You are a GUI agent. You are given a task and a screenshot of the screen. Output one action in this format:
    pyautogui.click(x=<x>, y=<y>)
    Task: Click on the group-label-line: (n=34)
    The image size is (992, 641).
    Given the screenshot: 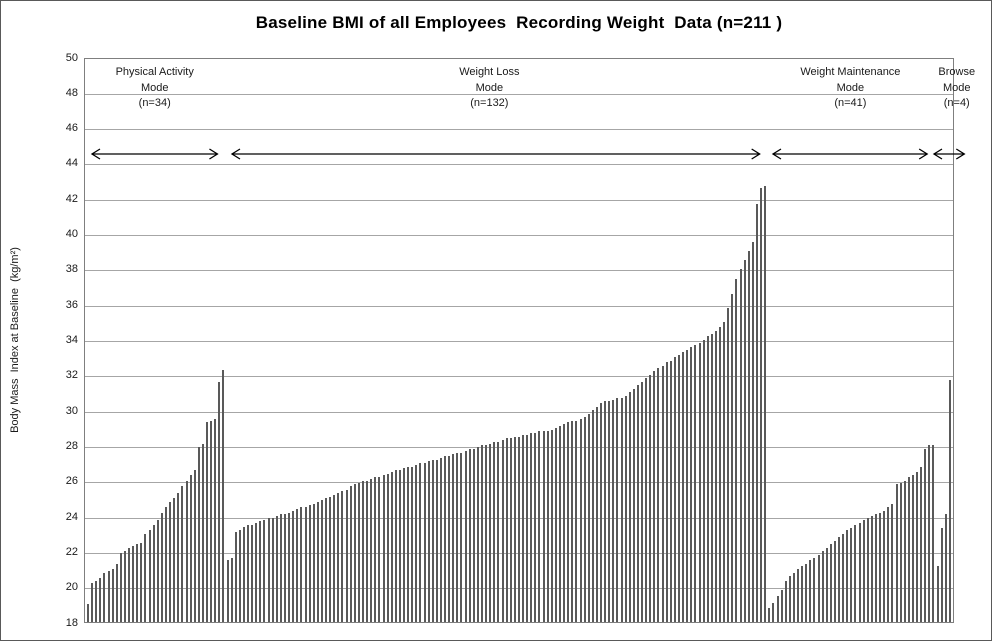 What is the action you would take?
    pyautogui.click(x=154, y=103)
    